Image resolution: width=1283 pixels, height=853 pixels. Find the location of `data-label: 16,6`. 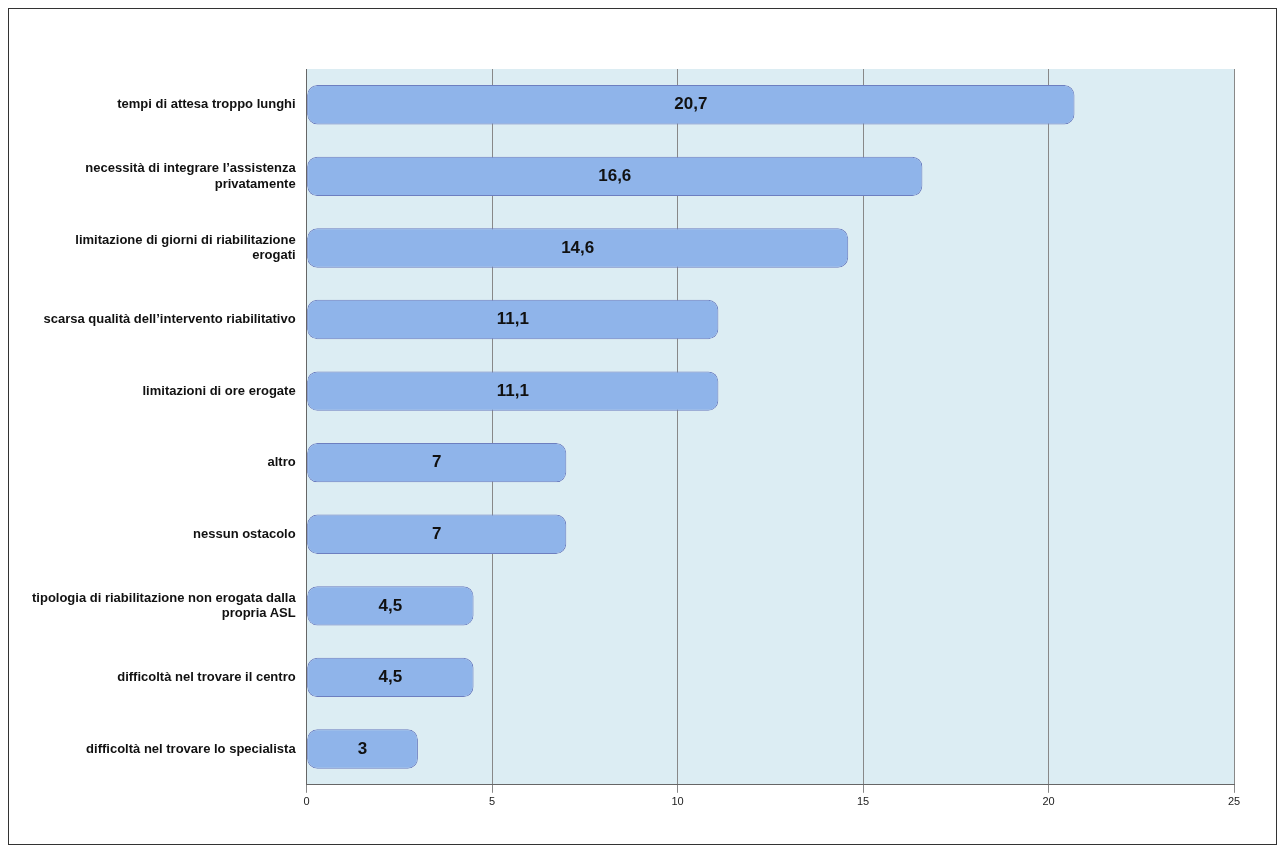

data-label: 16,6 is located at coordinates (615, 176).